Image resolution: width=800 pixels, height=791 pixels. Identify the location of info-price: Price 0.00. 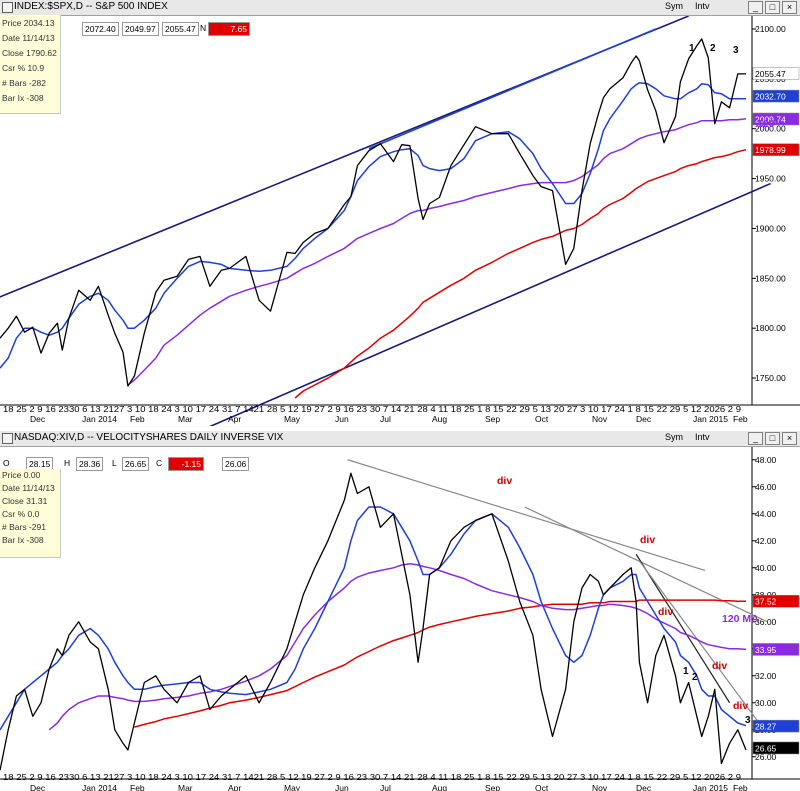
(21, 475).